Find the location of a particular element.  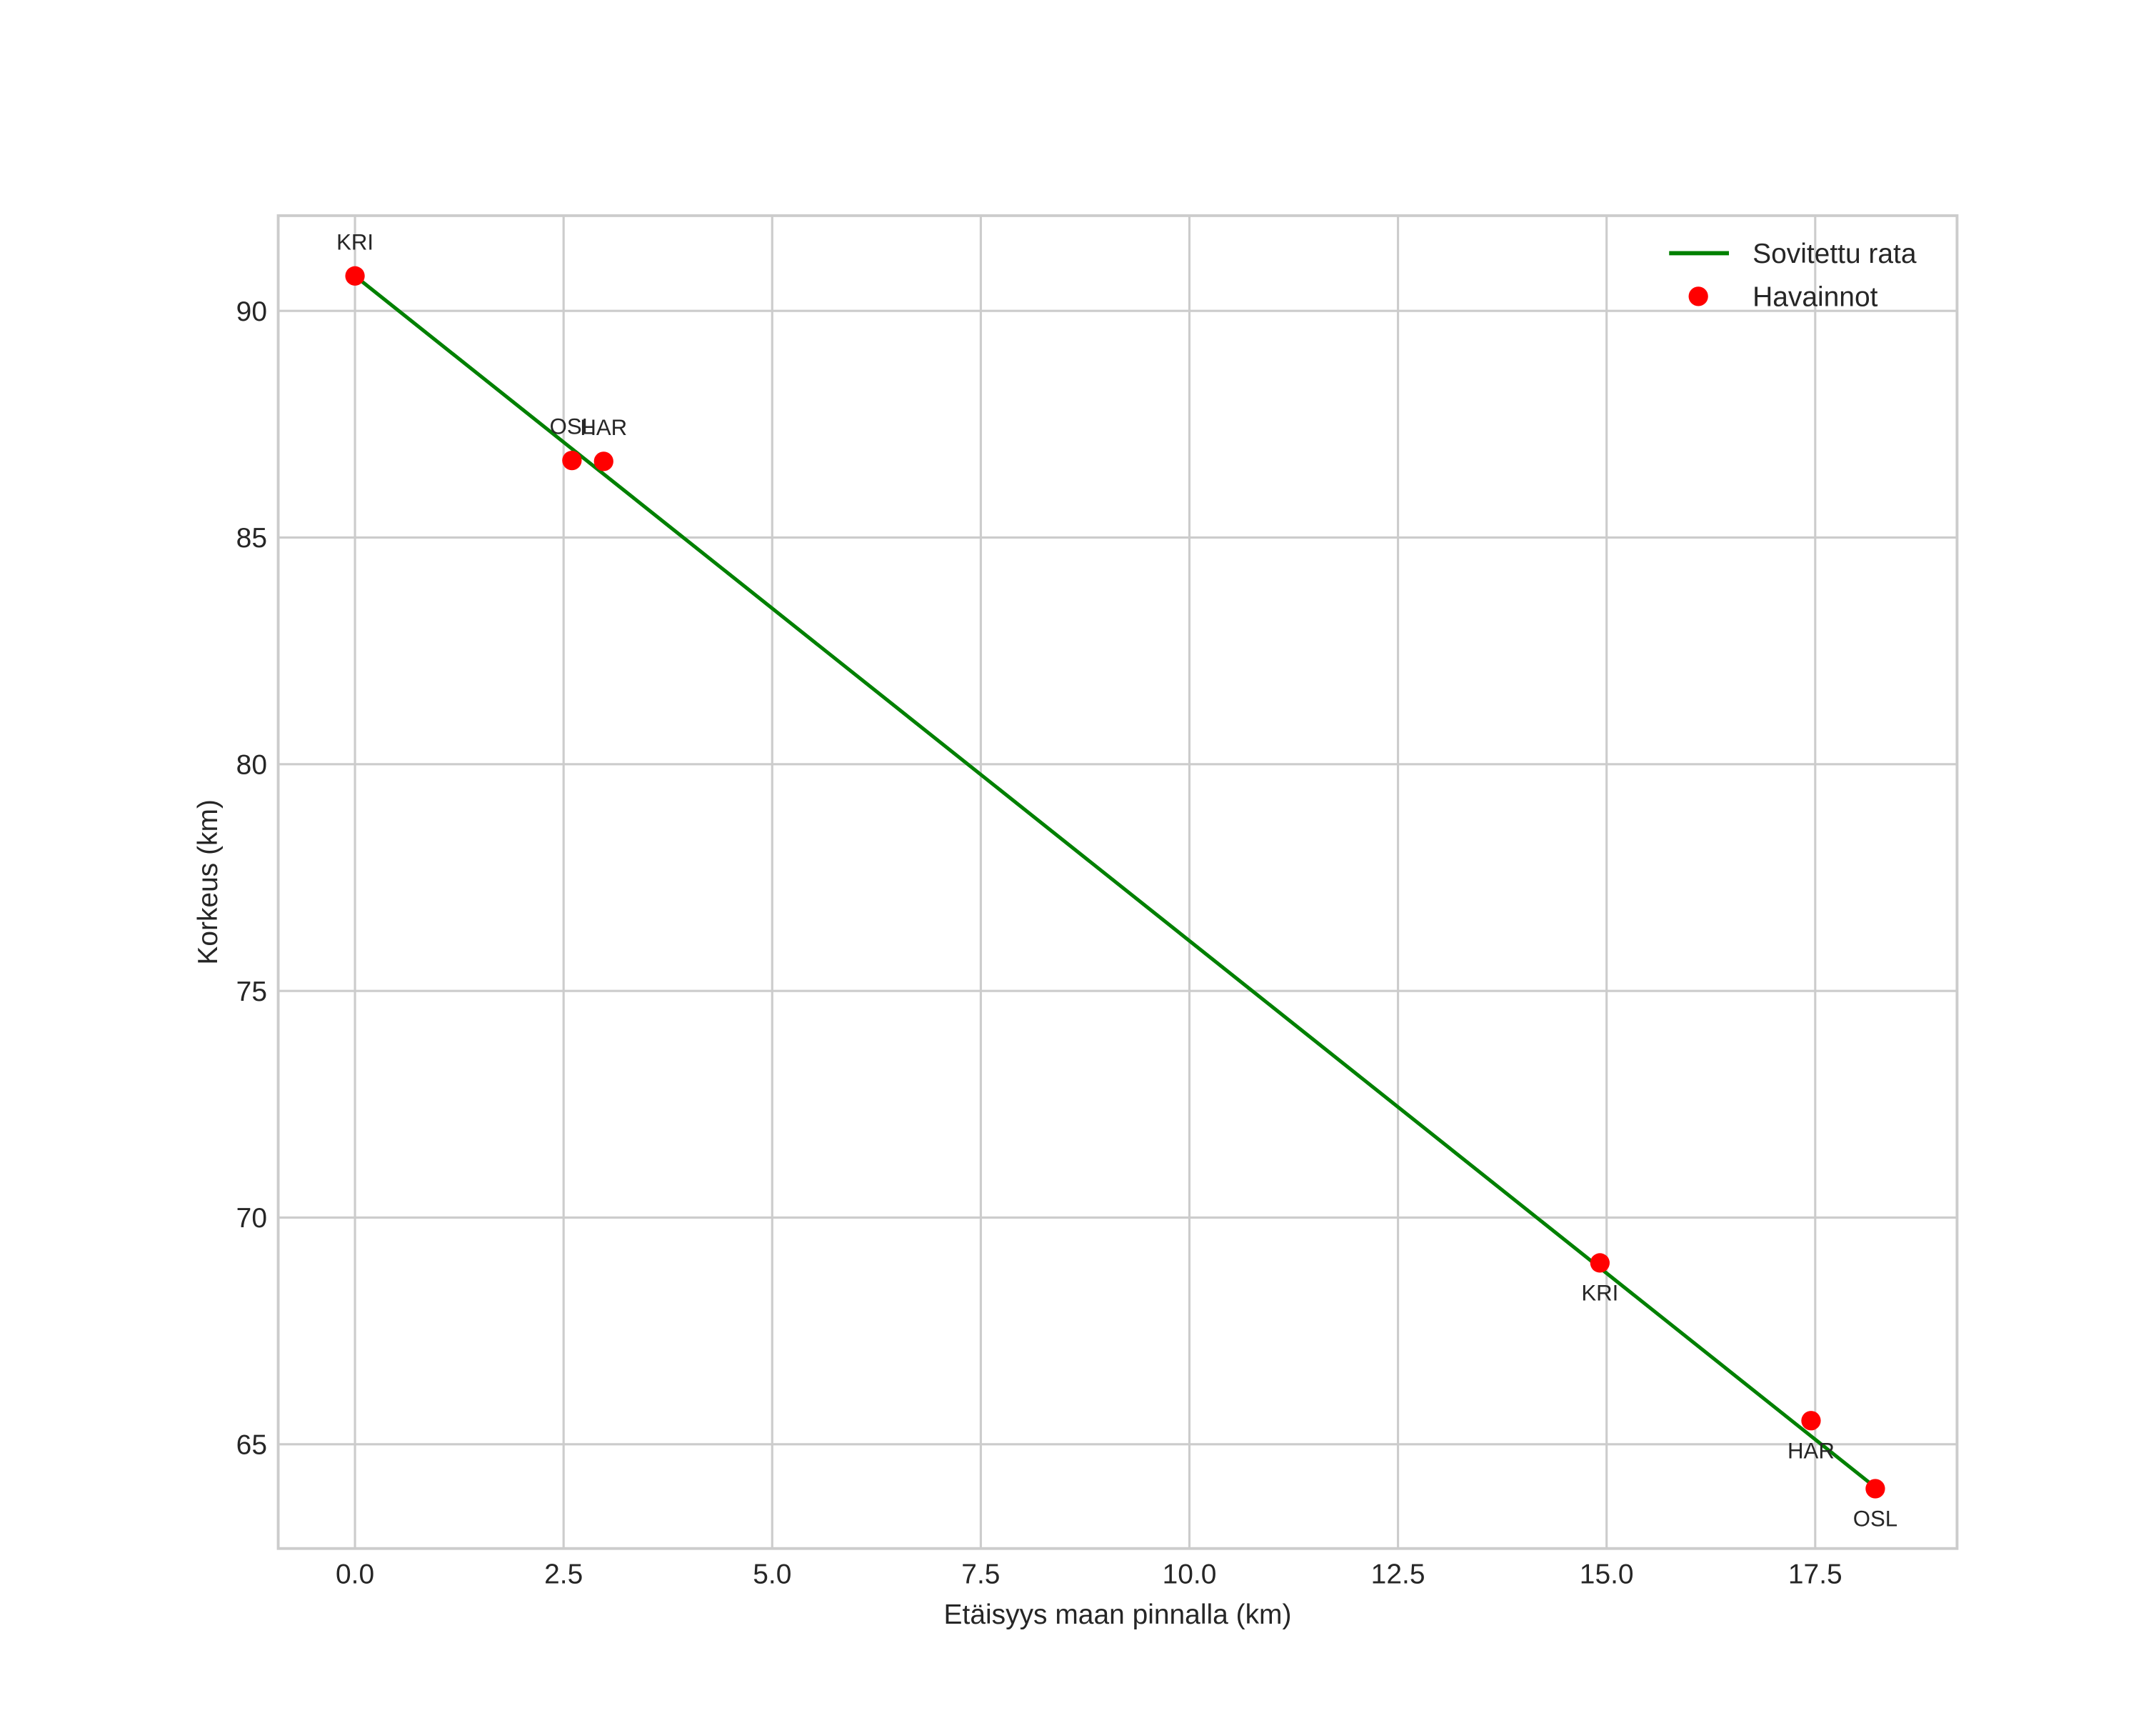

legend-label-observations: Havainnot is located at coordinates (1816, 296).